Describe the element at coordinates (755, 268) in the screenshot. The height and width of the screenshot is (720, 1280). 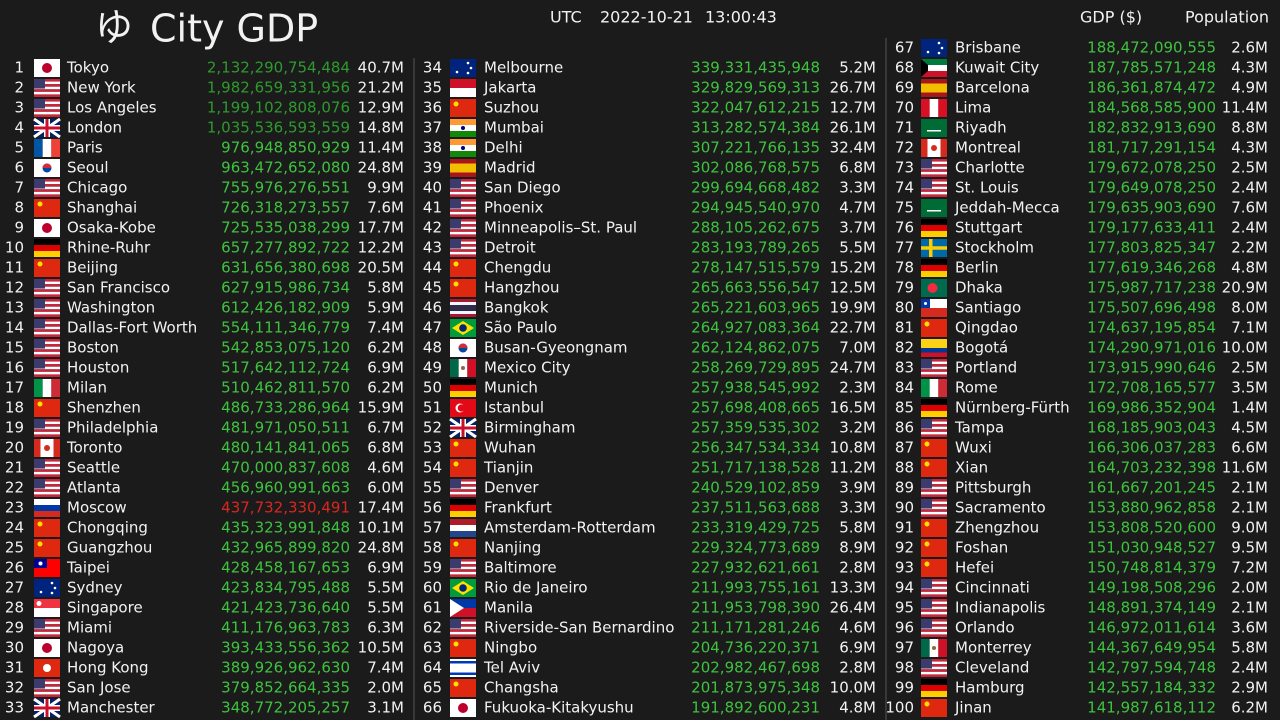
I see `gdp-value: 278,147,515,579` at that location.